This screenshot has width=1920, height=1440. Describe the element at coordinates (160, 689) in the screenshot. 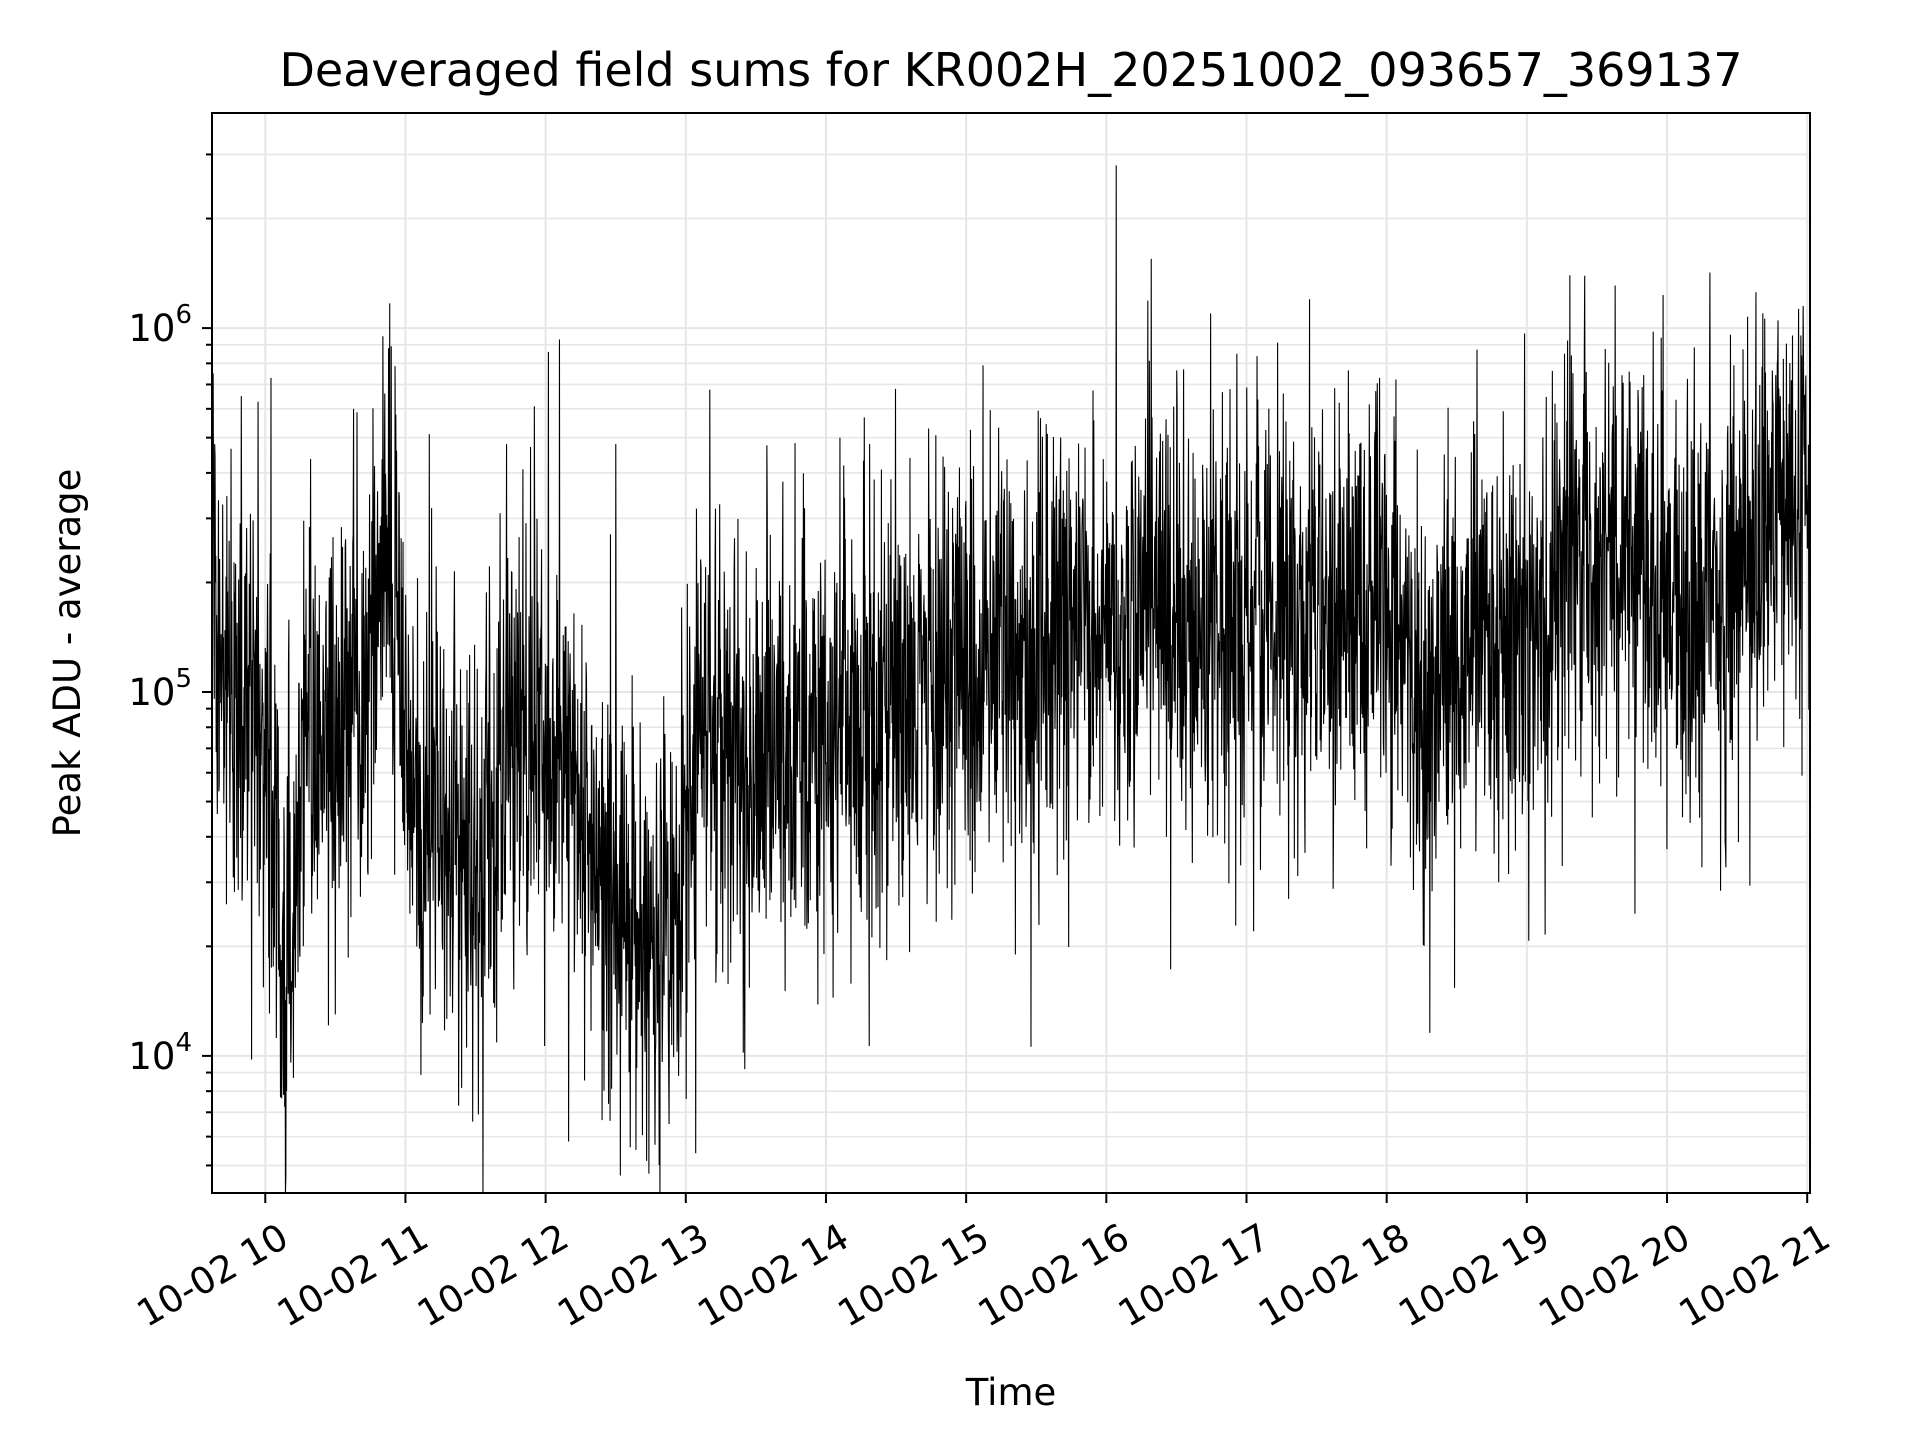

I see `y-tick-label: 10⁵` at that location.